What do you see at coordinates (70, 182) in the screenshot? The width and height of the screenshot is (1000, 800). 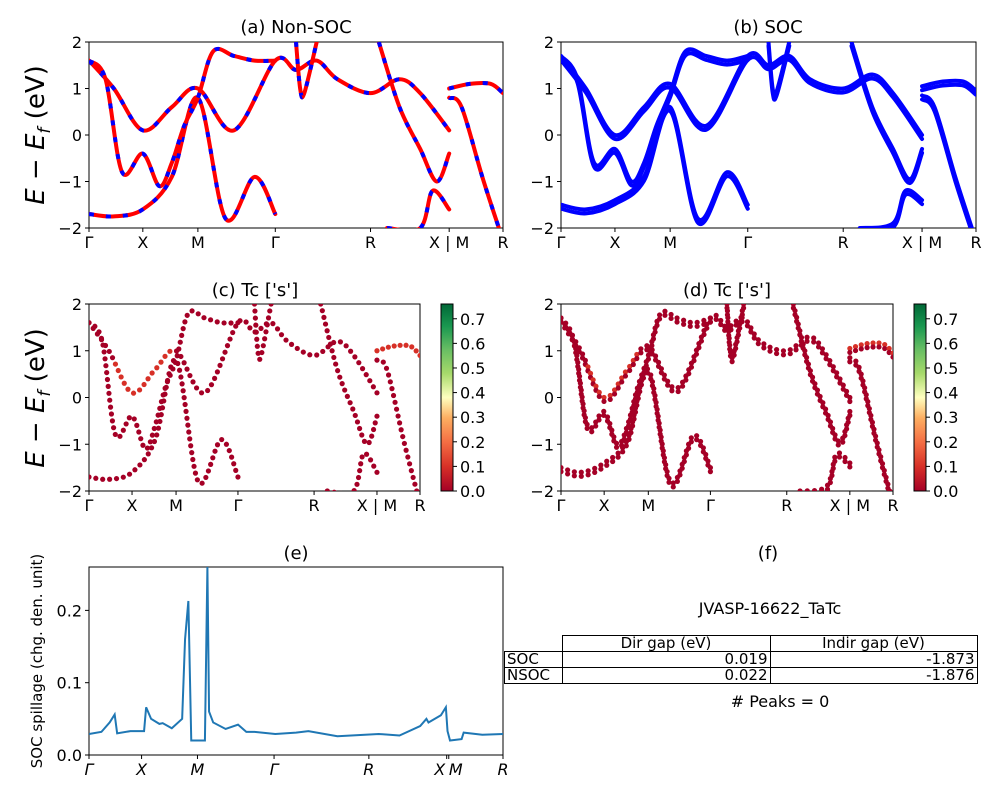 I see `y-tick-label: −1` at bounding box center [70, 182].